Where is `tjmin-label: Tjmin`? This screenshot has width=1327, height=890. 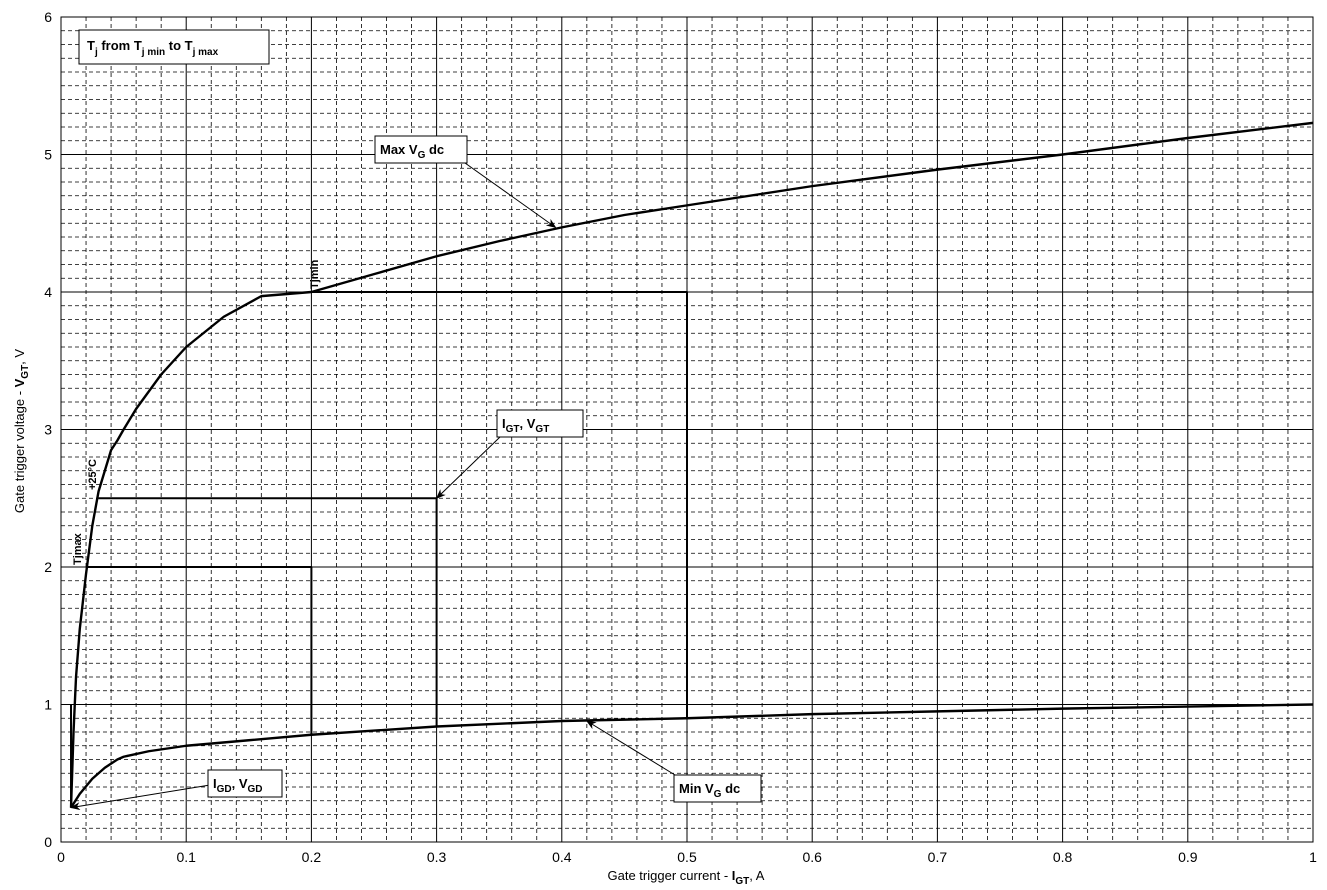 tjmin-label: Tjmin is located at coordinates (315, 274).